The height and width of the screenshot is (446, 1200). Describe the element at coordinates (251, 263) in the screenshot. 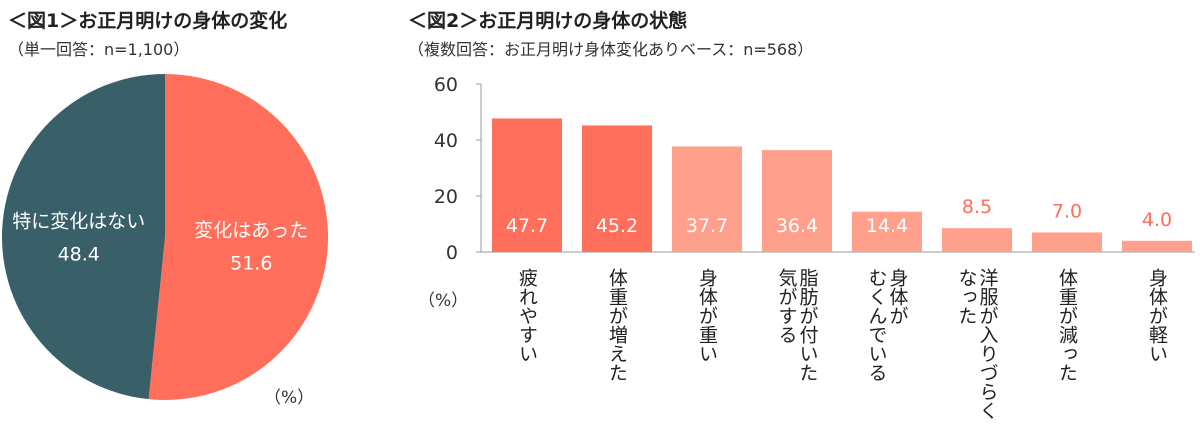

I see `pie-value-changed: 51.6` at that location.